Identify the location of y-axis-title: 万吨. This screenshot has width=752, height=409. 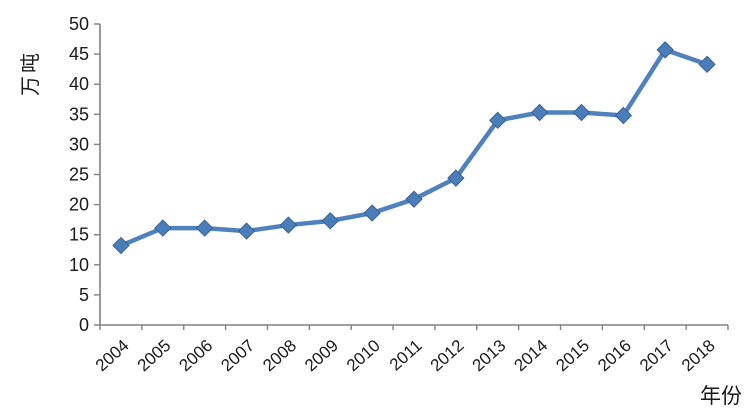
(31, 73).